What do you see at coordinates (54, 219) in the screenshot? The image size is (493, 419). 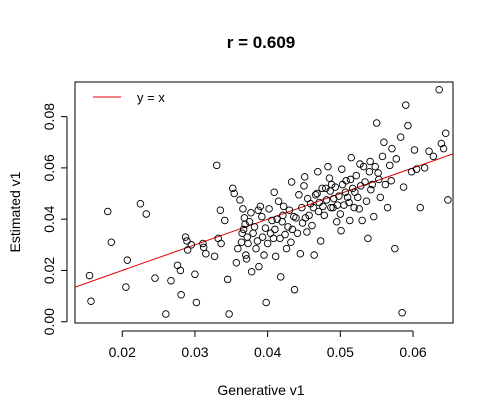 I see `y-axis: 0.00 0.02 0.04 0.06 0.08` at bounding box center [54, 219].